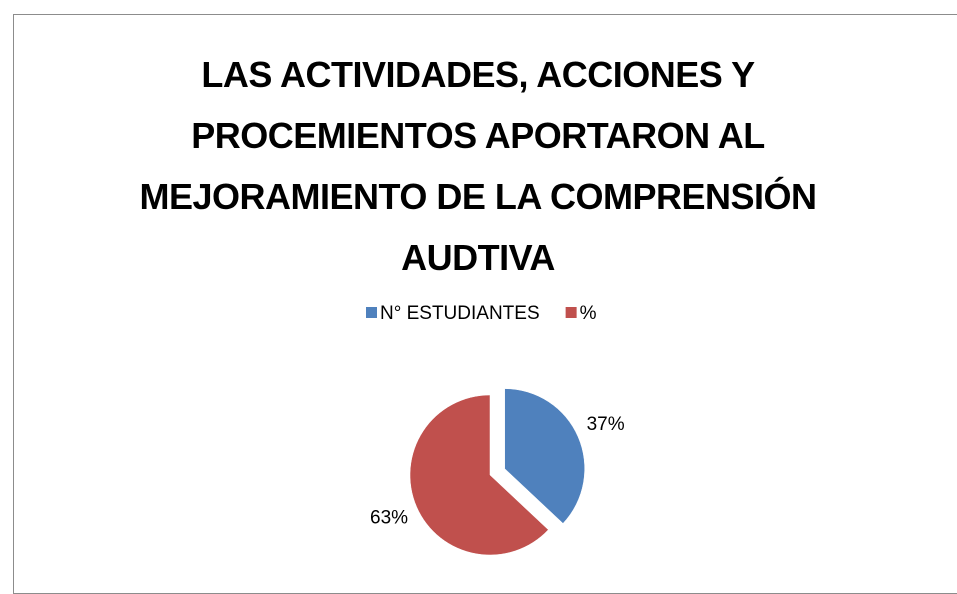 The width and height of the screenshot is (957, 594). I want to click on legend-label: N° ESTUDIANTES, so click(460, 313).